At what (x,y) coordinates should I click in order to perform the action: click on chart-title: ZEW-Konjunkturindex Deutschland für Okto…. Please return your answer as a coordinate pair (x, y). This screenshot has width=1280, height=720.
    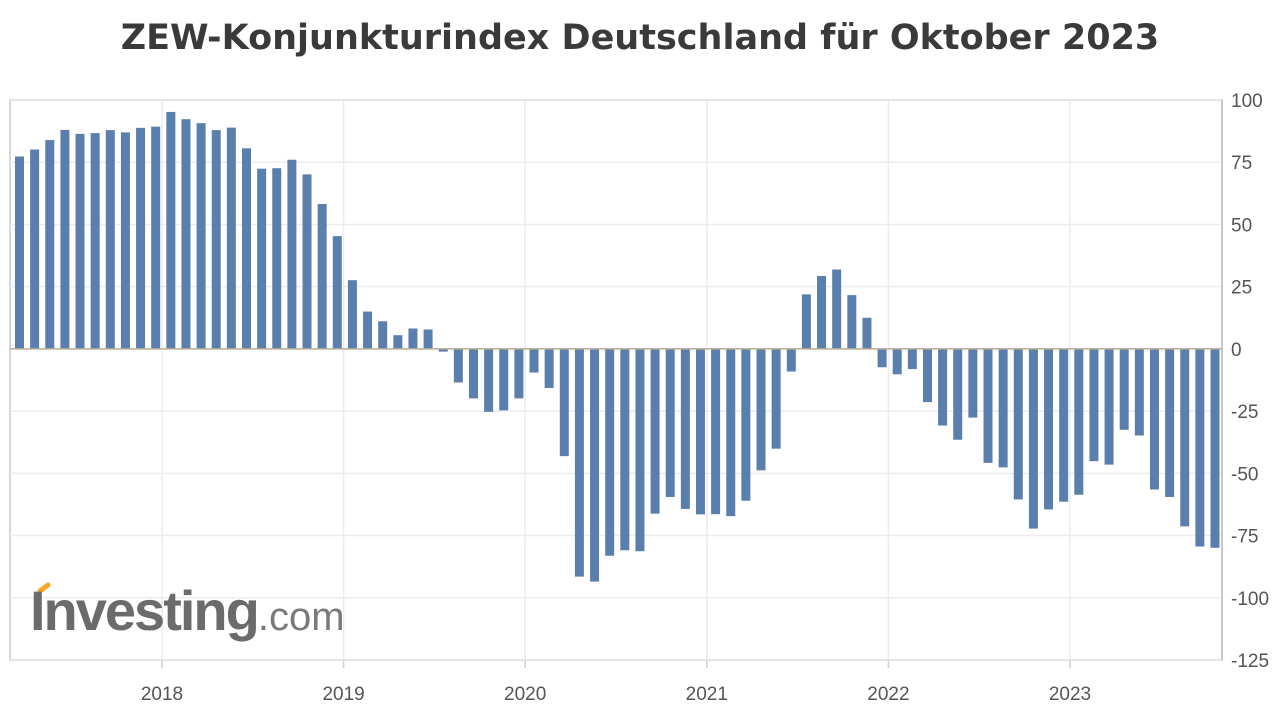
    Looking at the image, I should click on (640, 38).